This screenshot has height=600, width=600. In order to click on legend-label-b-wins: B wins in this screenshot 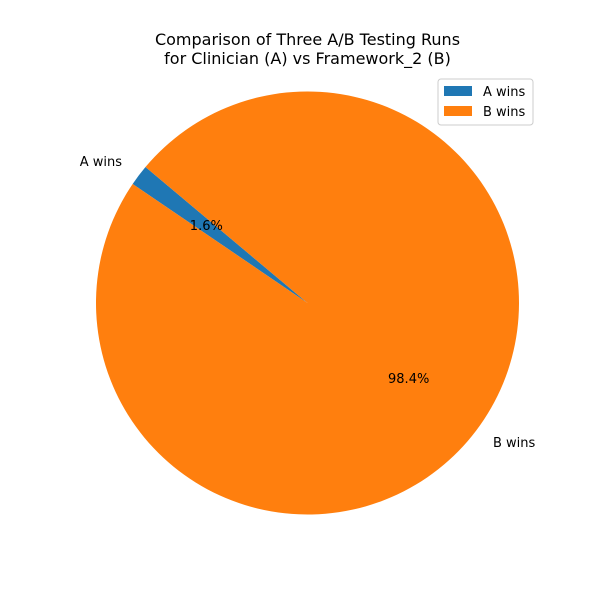, I will do `click(504, 112)`.